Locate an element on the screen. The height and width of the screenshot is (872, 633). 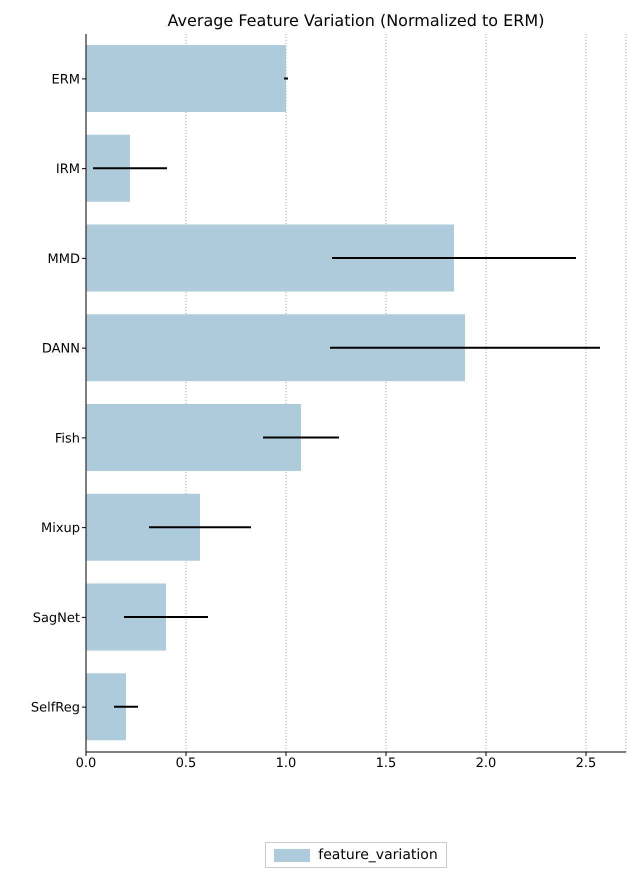
chart-title: Average Feature Variation (Normalized to ERM) is located at coordinates (356, 21).